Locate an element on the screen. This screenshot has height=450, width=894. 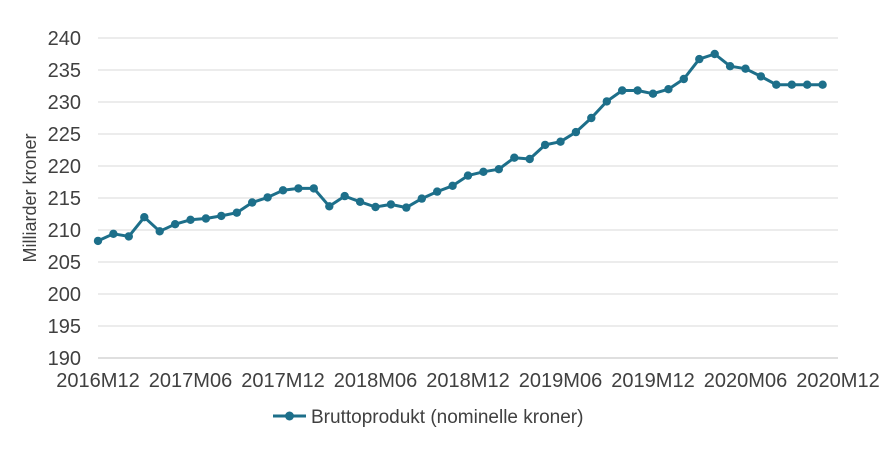
y-tick-label: 215 is located at coordinates (64, 199).